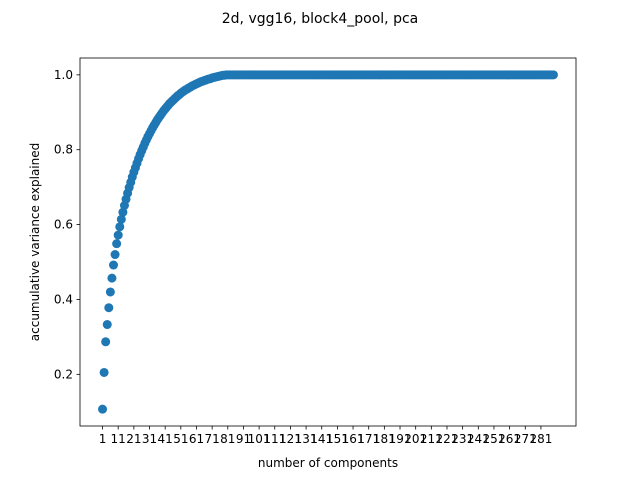 This screenshot has height=480, width=640. Describe the element at coordinates (328, 463) in the screenshot. I see `x-axis-label: number of components` at that location.